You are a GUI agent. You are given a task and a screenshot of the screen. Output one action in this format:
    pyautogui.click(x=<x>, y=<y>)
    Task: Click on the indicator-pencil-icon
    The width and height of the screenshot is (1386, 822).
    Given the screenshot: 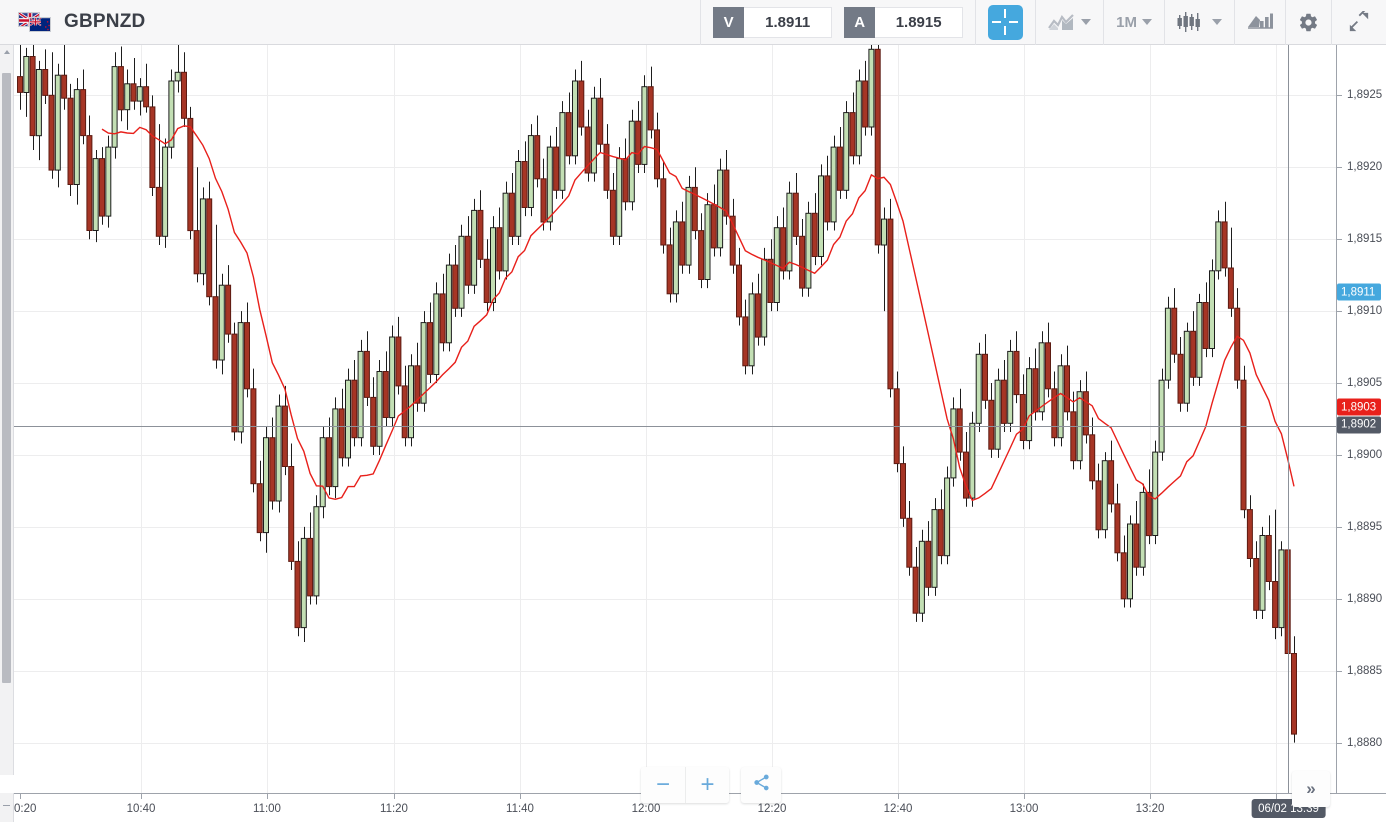 What is the action you would take?
    pyautogui.click(x=1260, y=22)
    